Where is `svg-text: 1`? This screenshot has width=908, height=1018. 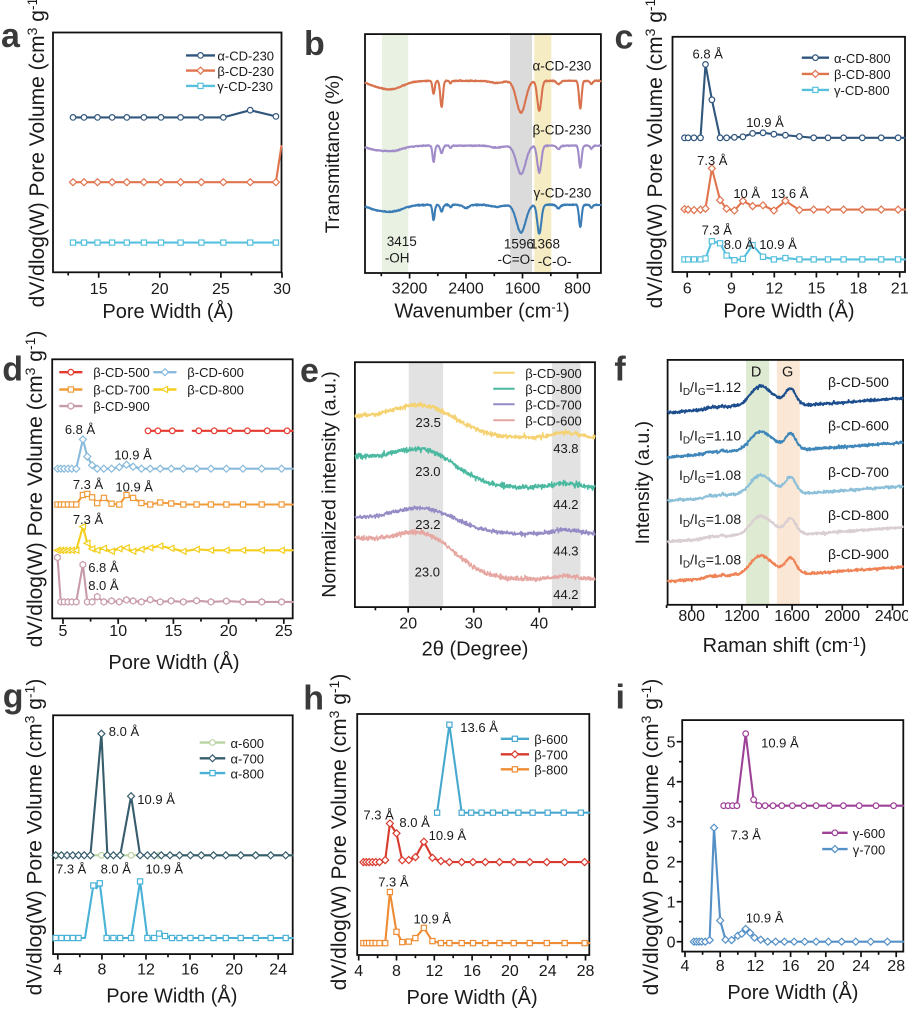
svg-text: 1 is located at coordinates (671, 903).